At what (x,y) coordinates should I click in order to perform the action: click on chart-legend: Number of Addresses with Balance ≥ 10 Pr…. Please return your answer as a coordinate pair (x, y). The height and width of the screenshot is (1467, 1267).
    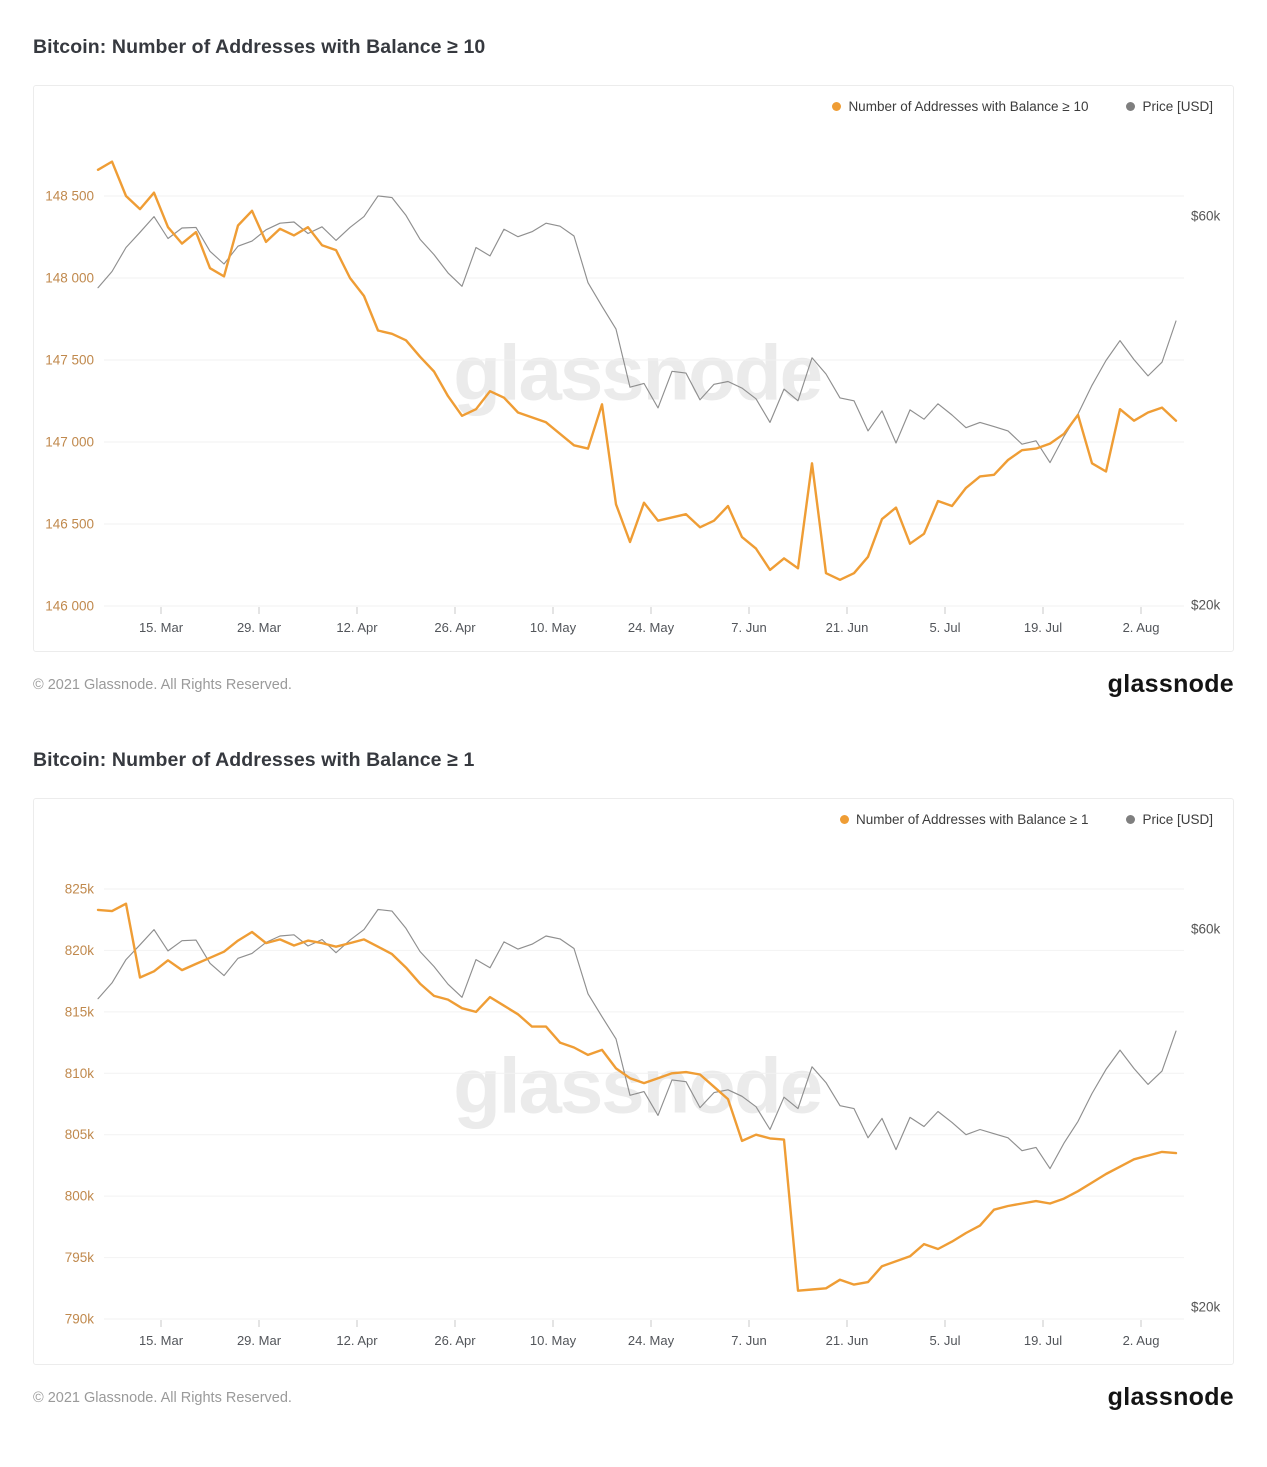
    Looking at the image, I should click on (1022, 106).